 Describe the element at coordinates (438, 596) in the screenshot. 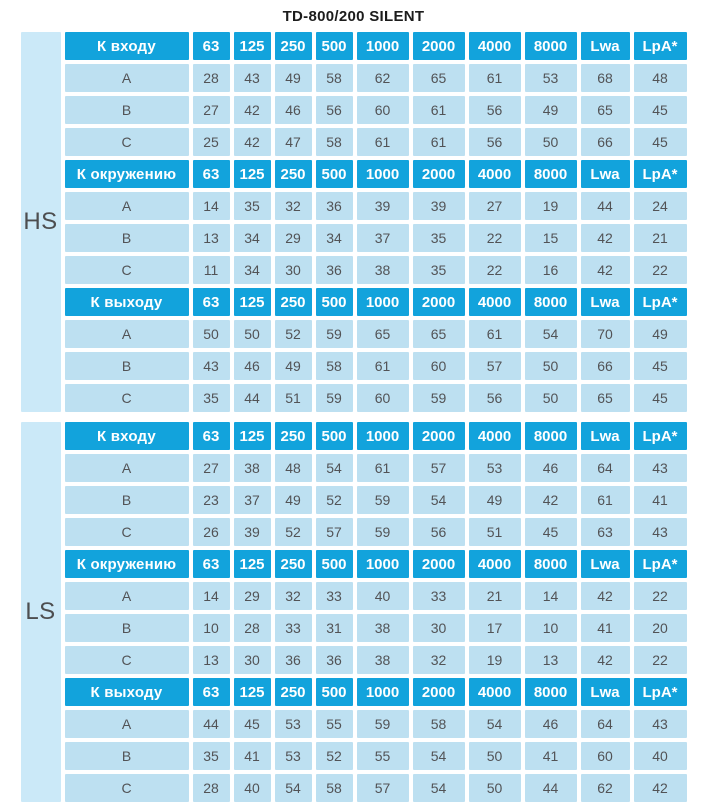

I see `value-cell: 33` at that location.